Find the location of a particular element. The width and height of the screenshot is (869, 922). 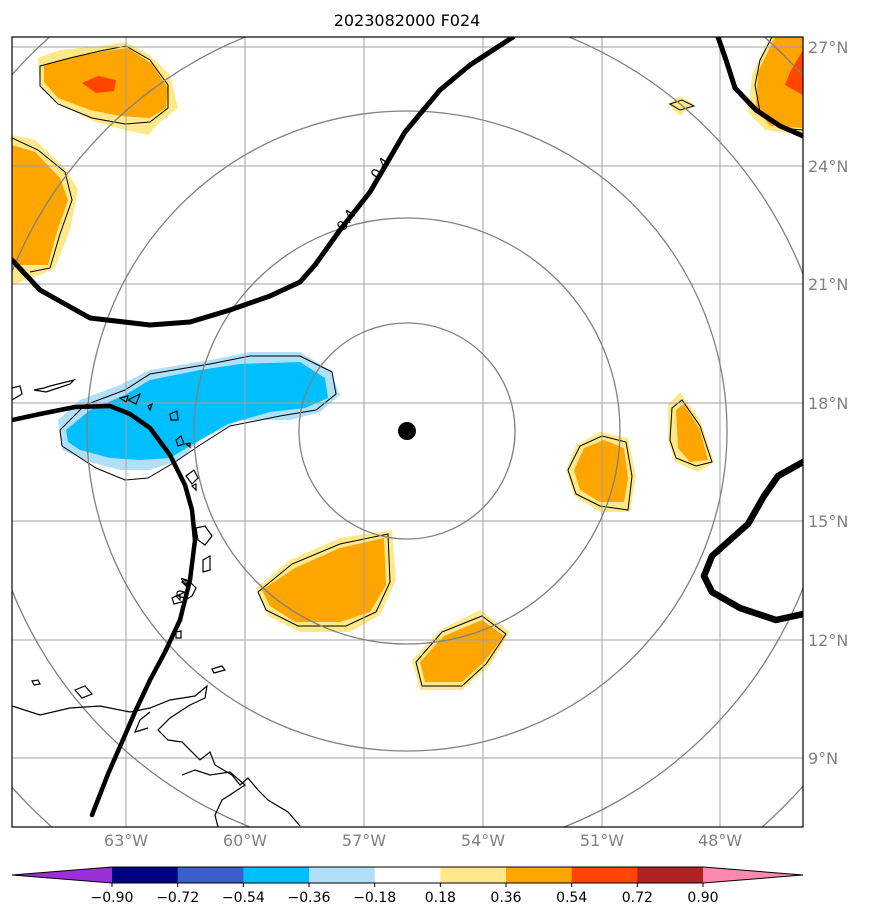

thick-contour-east is located at coordinates (751, 541).